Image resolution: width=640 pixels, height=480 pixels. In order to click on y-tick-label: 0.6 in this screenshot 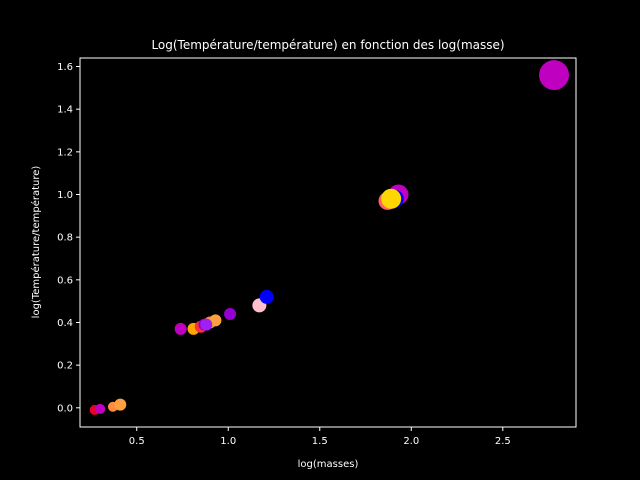, I will do `click(65, 280)`.